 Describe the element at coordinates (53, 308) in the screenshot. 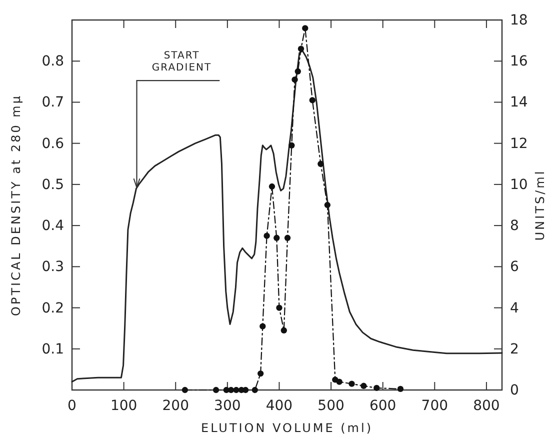

I see `y-tick-label: 0.2` at that location.